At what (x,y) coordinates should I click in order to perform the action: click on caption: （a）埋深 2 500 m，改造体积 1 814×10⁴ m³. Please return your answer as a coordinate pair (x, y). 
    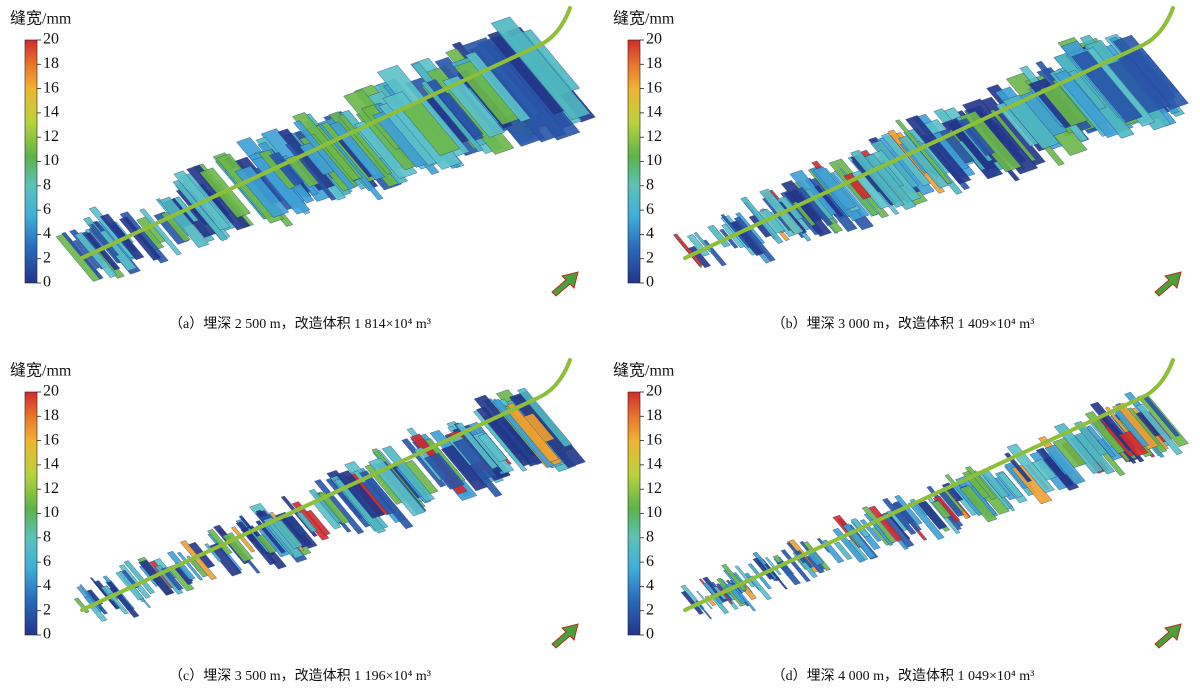
    Looking at the image, I should click on (300, 324).